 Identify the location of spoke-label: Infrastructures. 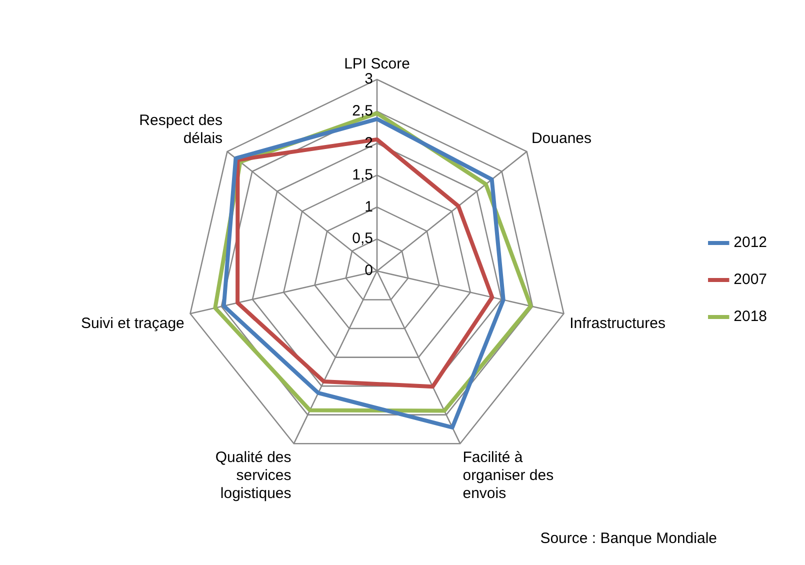
(618, 323).